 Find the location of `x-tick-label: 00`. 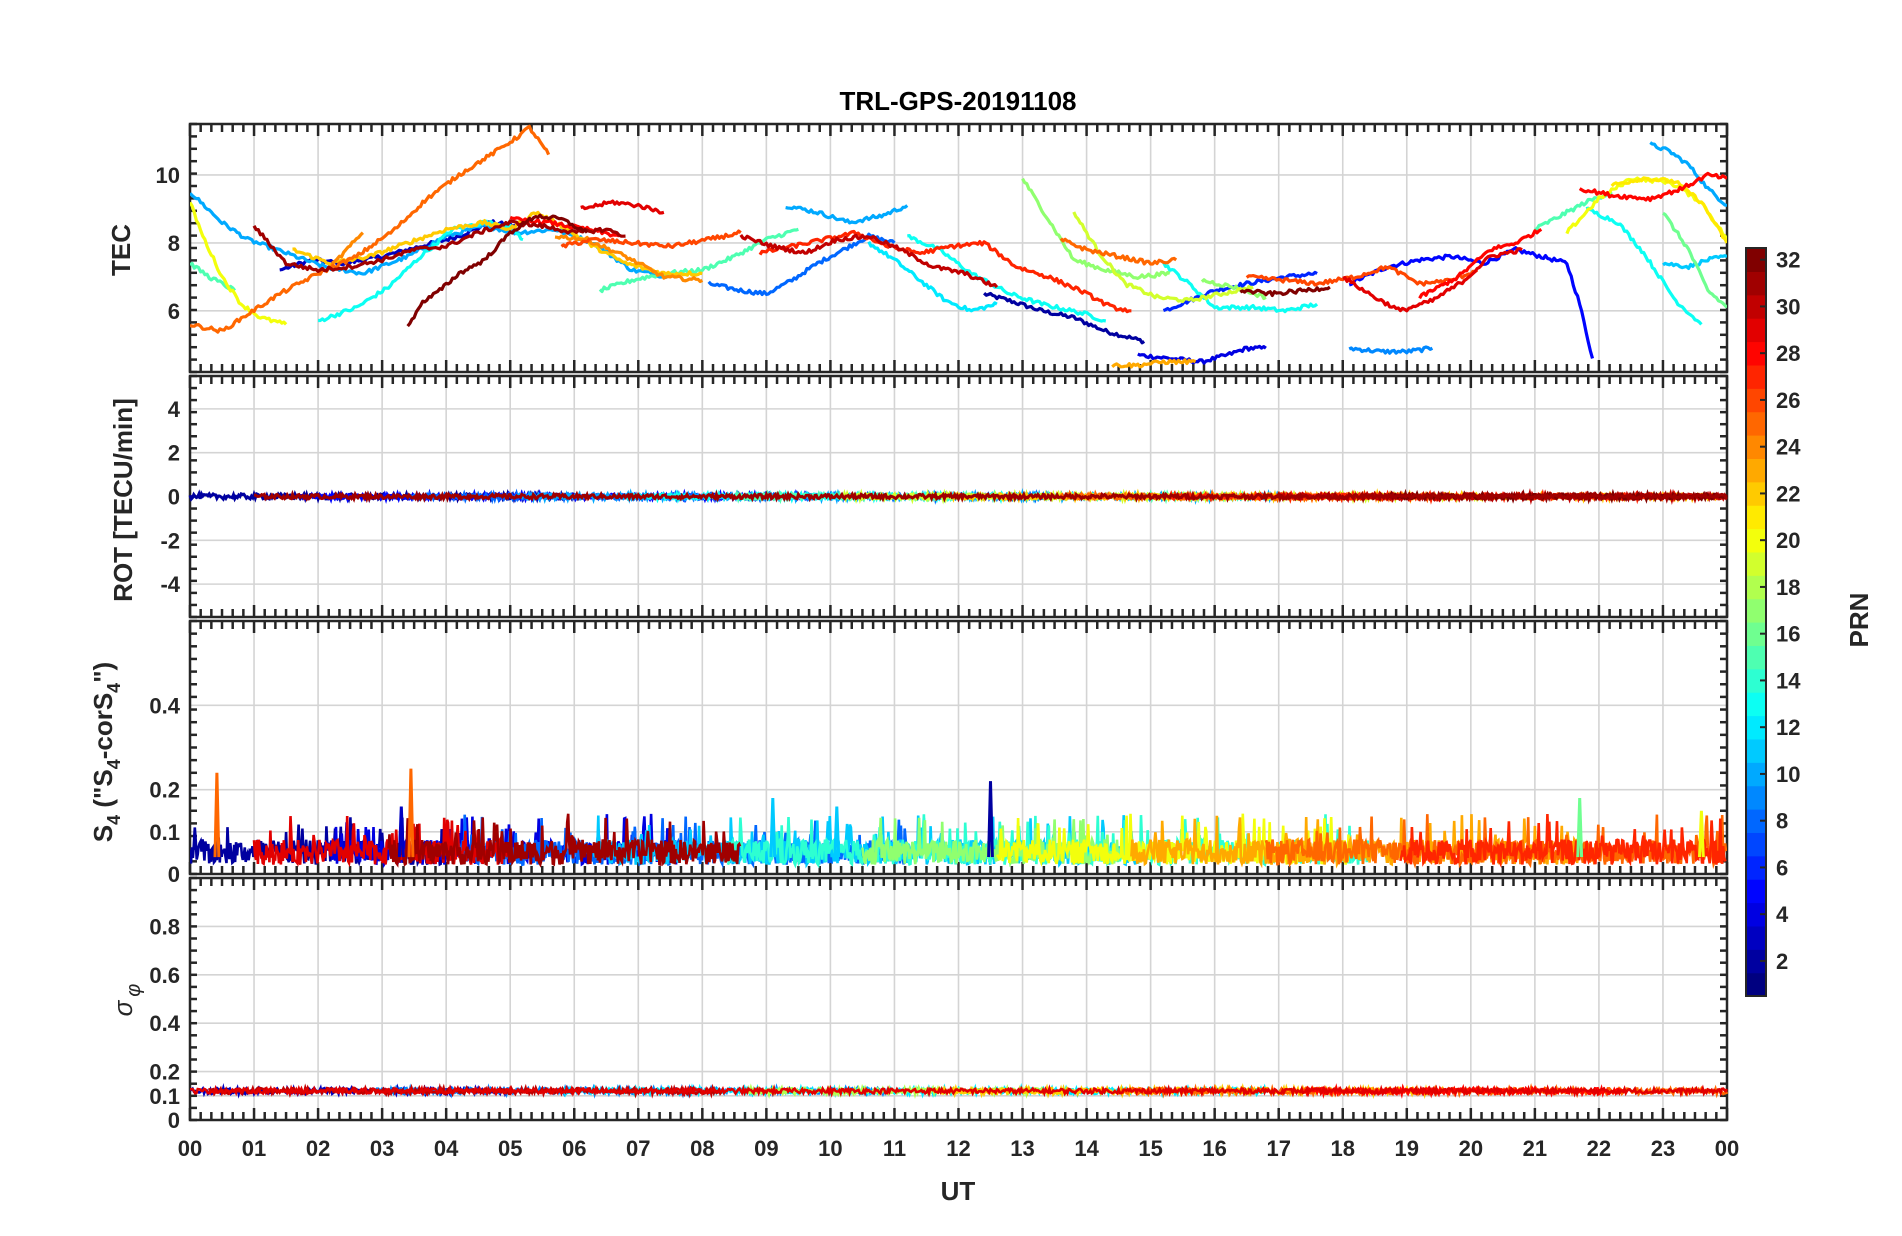

x-tick-label: 00 is located at coordinates (1727, 1148).